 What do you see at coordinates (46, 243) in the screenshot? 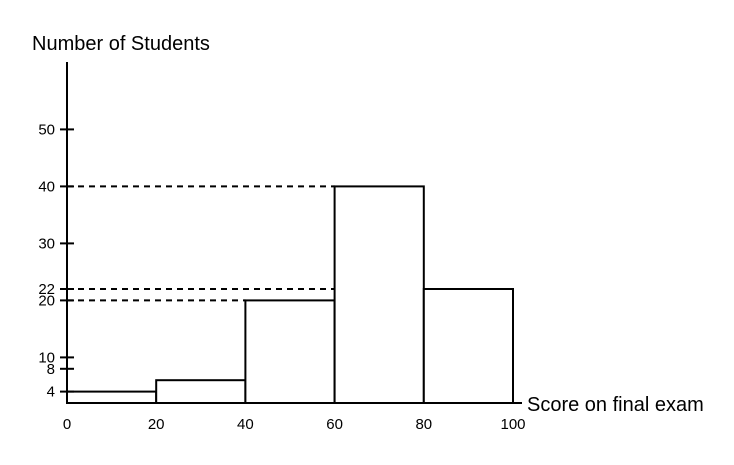
I see `y-tick-label-30: 30` at bounding box center [46, 243].